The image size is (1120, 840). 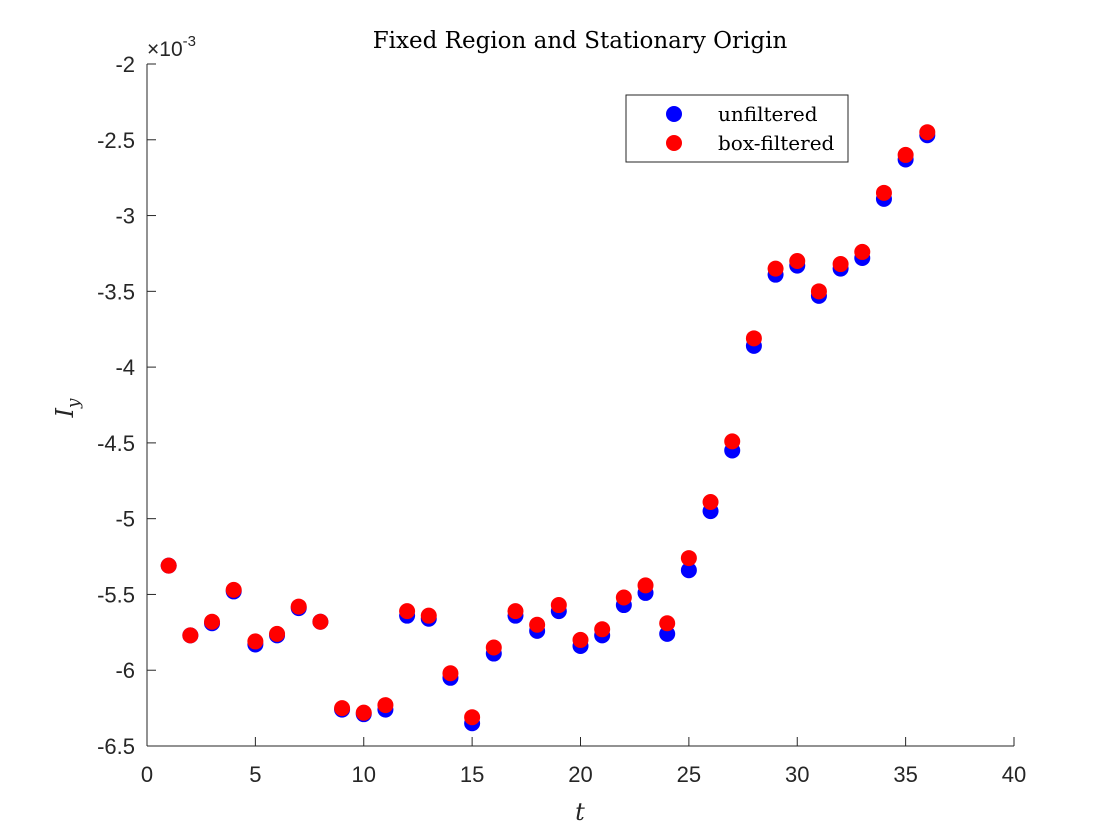 What do you see at coordinates (1014, 774) in the screenshot?
I see `x-tick-label: 40` at bounding box center [1014, 774].